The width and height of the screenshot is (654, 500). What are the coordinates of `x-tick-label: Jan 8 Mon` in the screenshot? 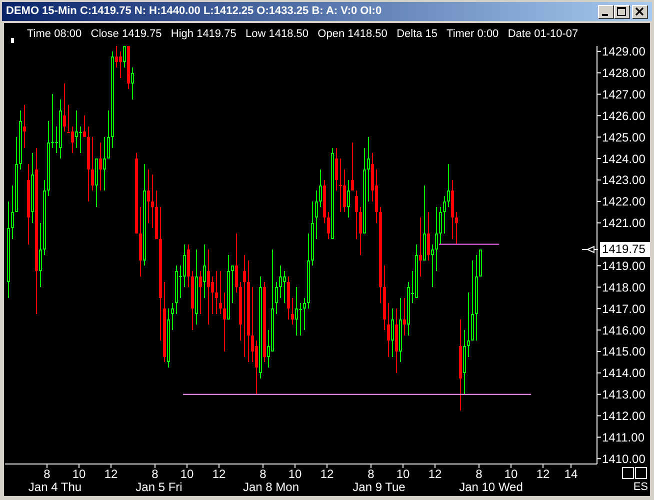 It's located at (271, 487).